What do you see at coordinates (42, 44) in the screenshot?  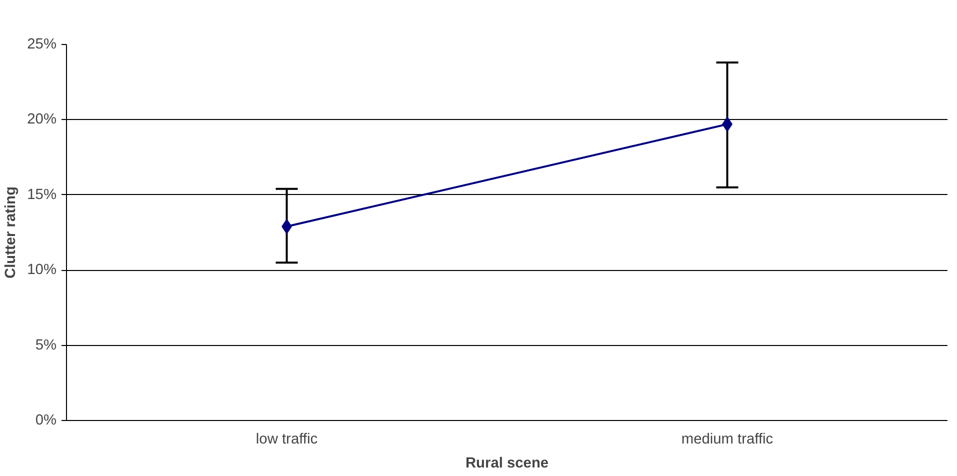 I see `y-tick-label: 25%` at bounding box center [42, 44].